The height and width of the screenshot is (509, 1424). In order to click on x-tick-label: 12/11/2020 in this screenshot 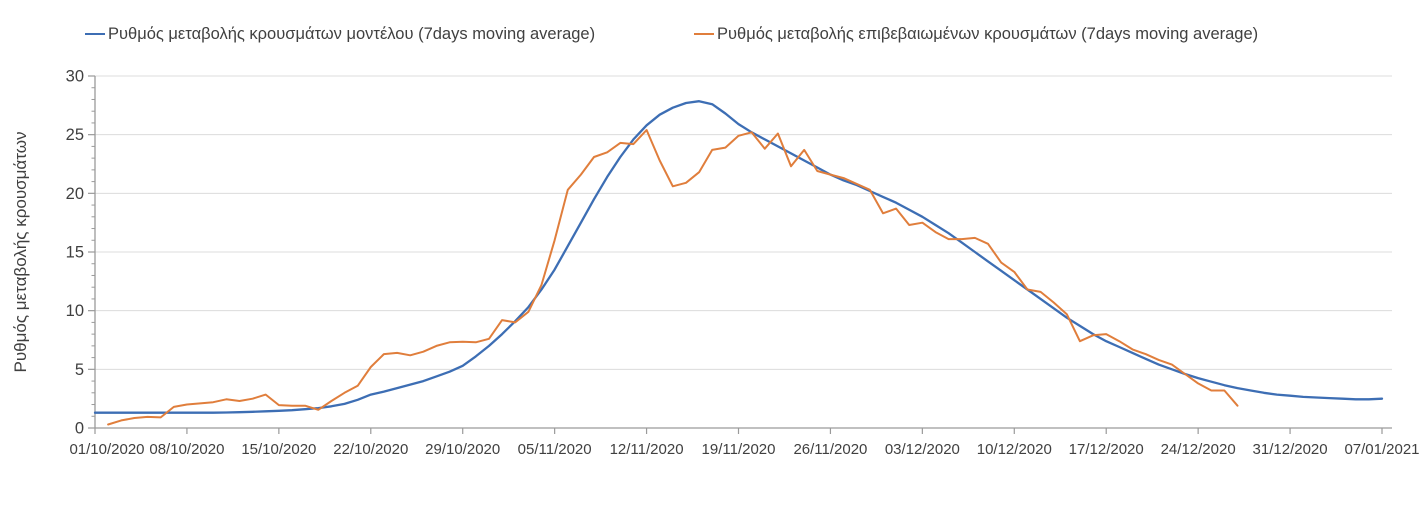, I will do `click(647, 449)`.